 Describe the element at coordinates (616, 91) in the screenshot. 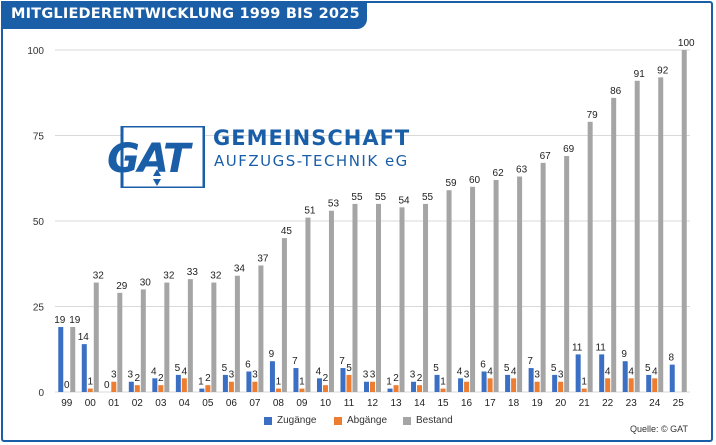

I see `data-label: 86` at that location.